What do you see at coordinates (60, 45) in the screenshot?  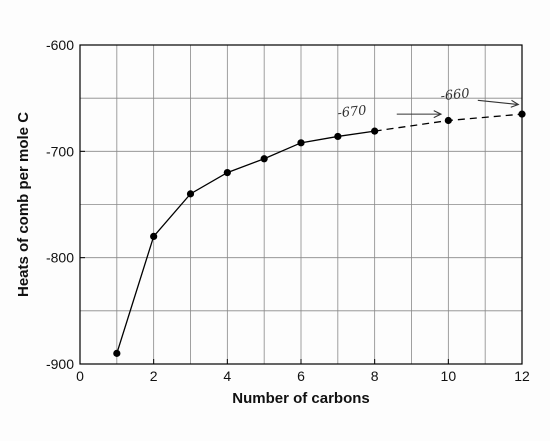 I see `y-tick-label: -600` at bounding box center [60, 45].